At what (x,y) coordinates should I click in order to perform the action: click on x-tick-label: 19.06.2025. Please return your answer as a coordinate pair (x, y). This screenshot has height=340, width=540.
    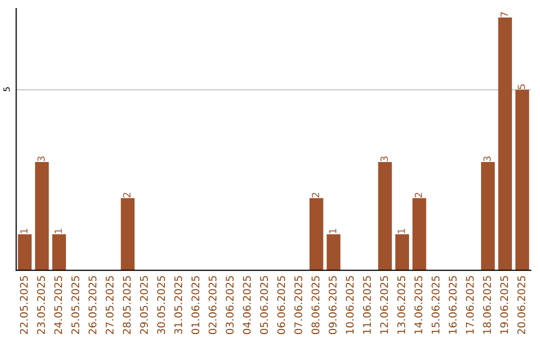
    Looking at the image, I should click on (504, 305).